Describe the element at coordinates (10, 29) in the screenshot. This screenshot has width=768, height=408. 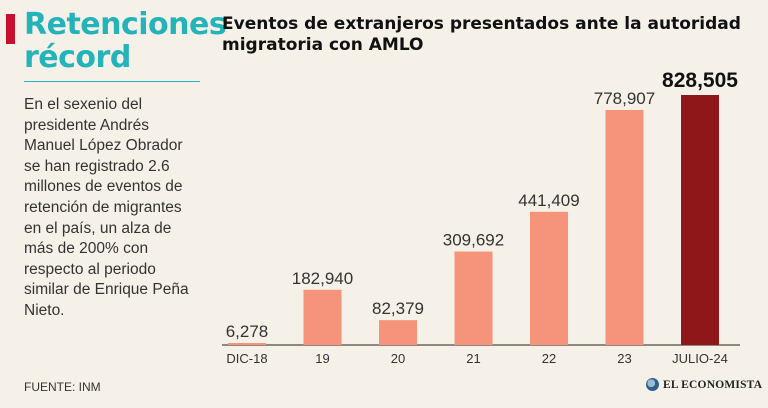
I see `headline-marker` at that location.